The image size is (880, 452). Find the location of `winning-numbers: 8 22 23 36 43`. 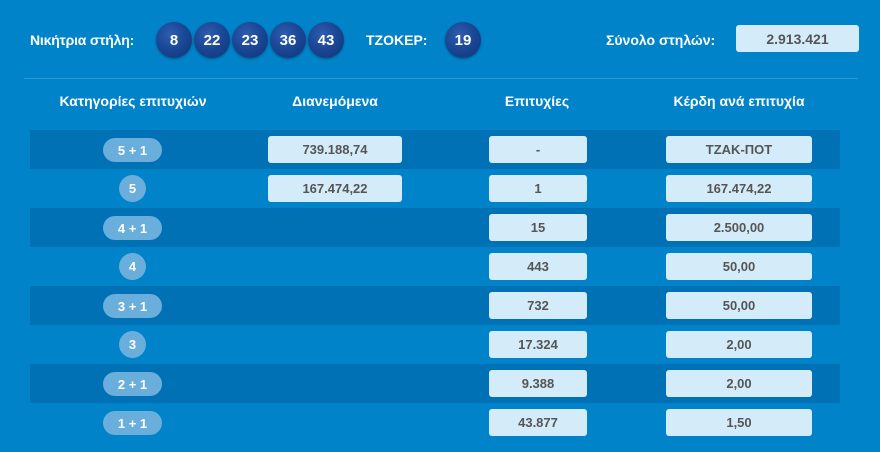

winning-numbers: 8 22 23 36 43 is located at coordinates (250, 40).